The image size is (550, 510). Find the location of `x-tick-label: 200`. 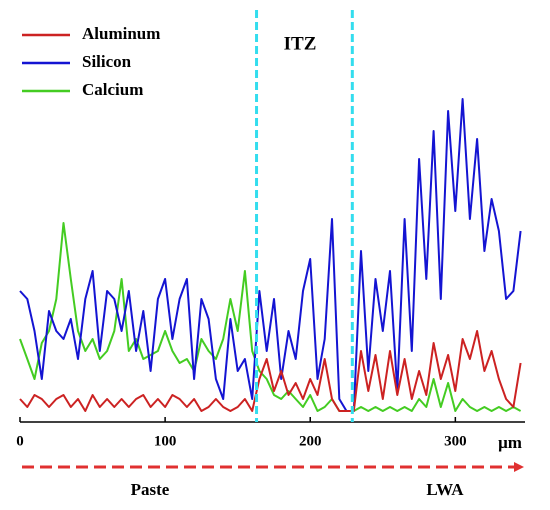

x-tick-label: 200 is located at coordinates (310, 441).